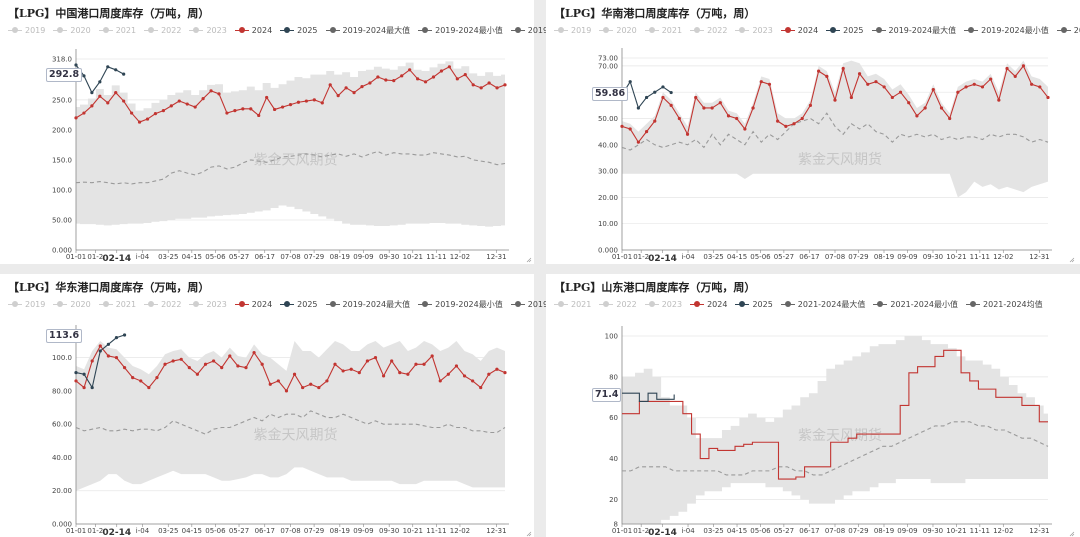  What do you see at coordinates (1068, 30) in the screenshot?
I see `legend-item: 2019-2024均值` at bounding box center [1068, 30].